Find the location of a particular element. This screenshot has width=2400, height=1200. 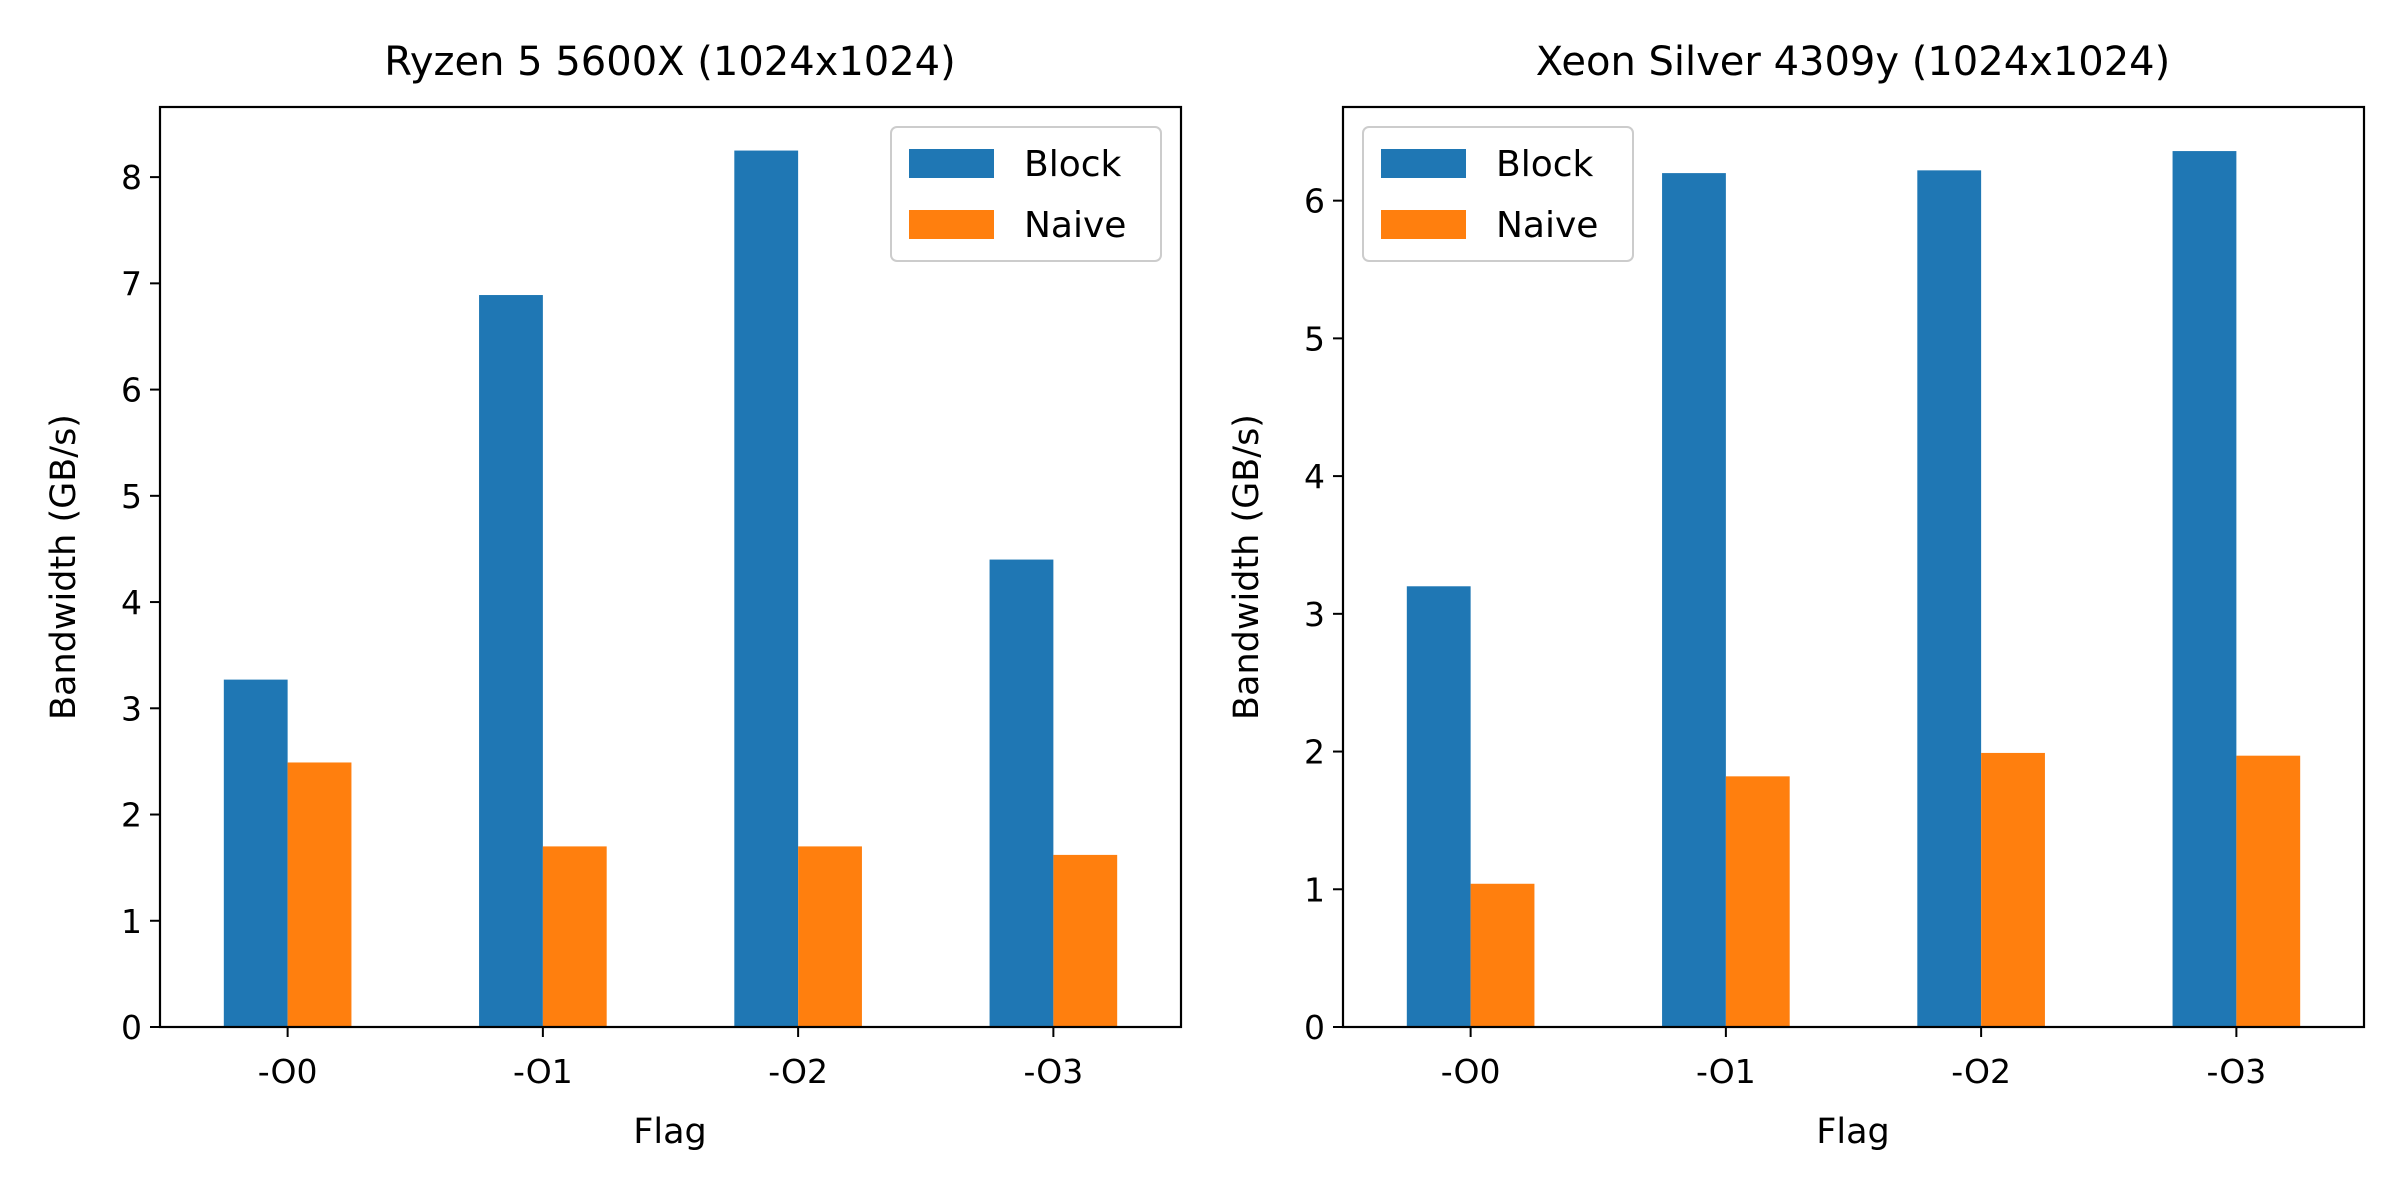

y-axis-ticks: 0 1 2 3 4 5 6 7 8 is located at coordinates (140, 602).